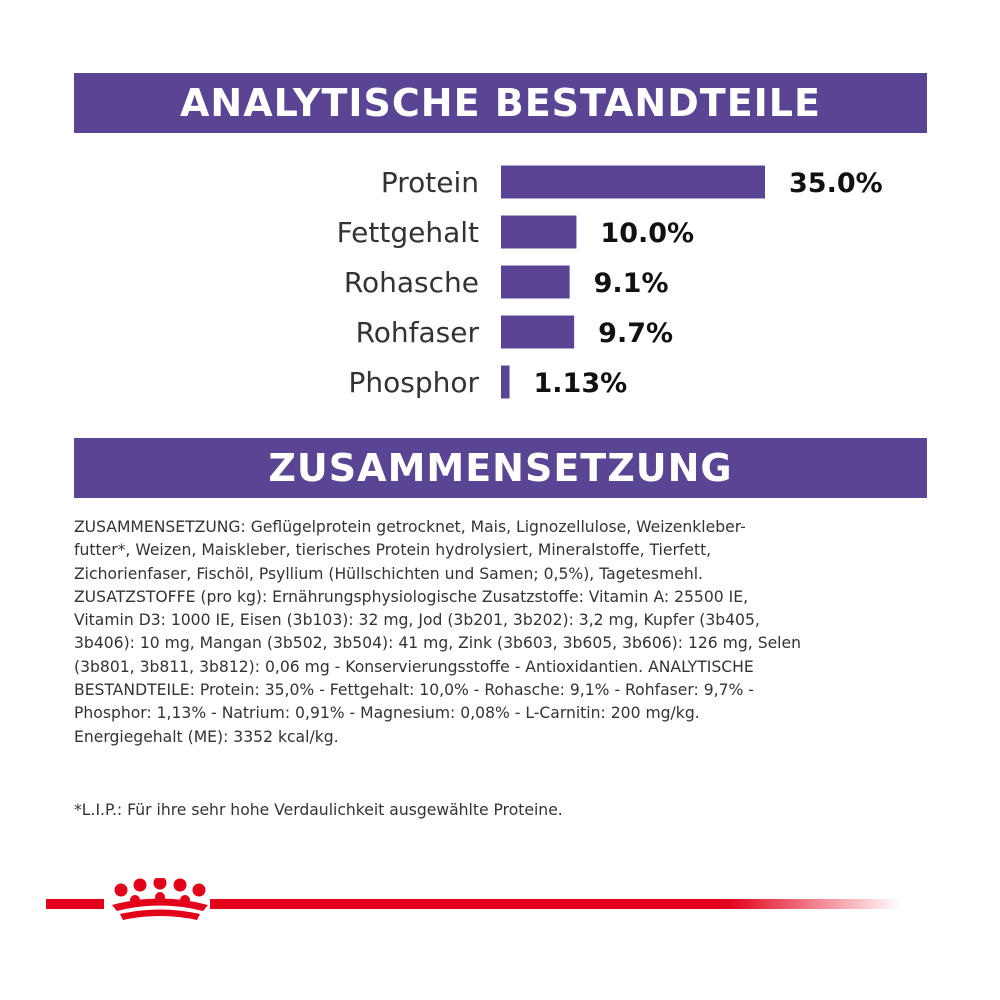  Describe the element at coordinates (635, 333) in the screenshot. I see `value-label: 9.7%` at that location.